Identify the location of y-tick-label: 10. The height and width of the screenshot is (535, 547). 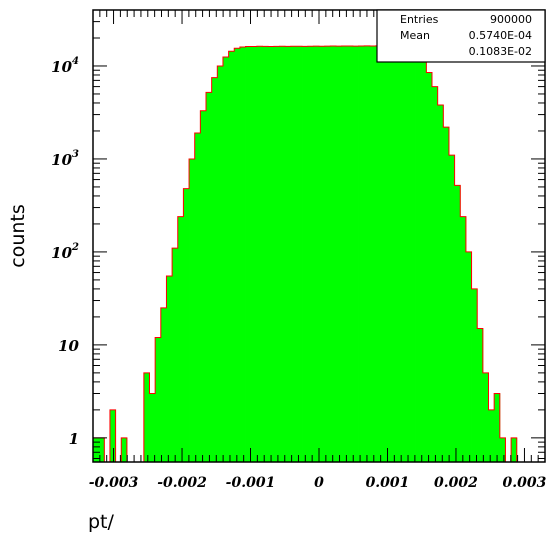
(68, 346).